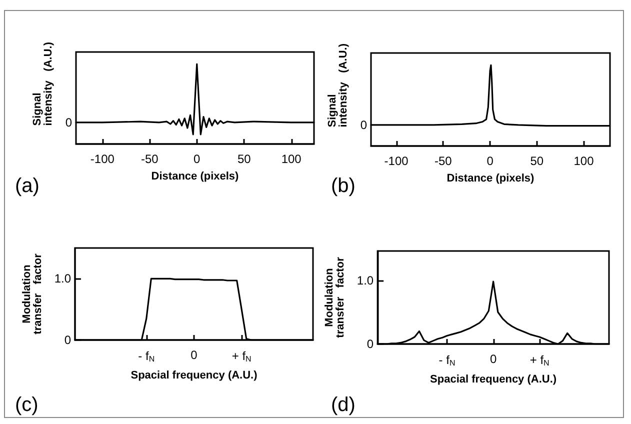 Image resolution: width=631 pixels, height=424 pixels. I want to click on text: (b), so click(343, 186).